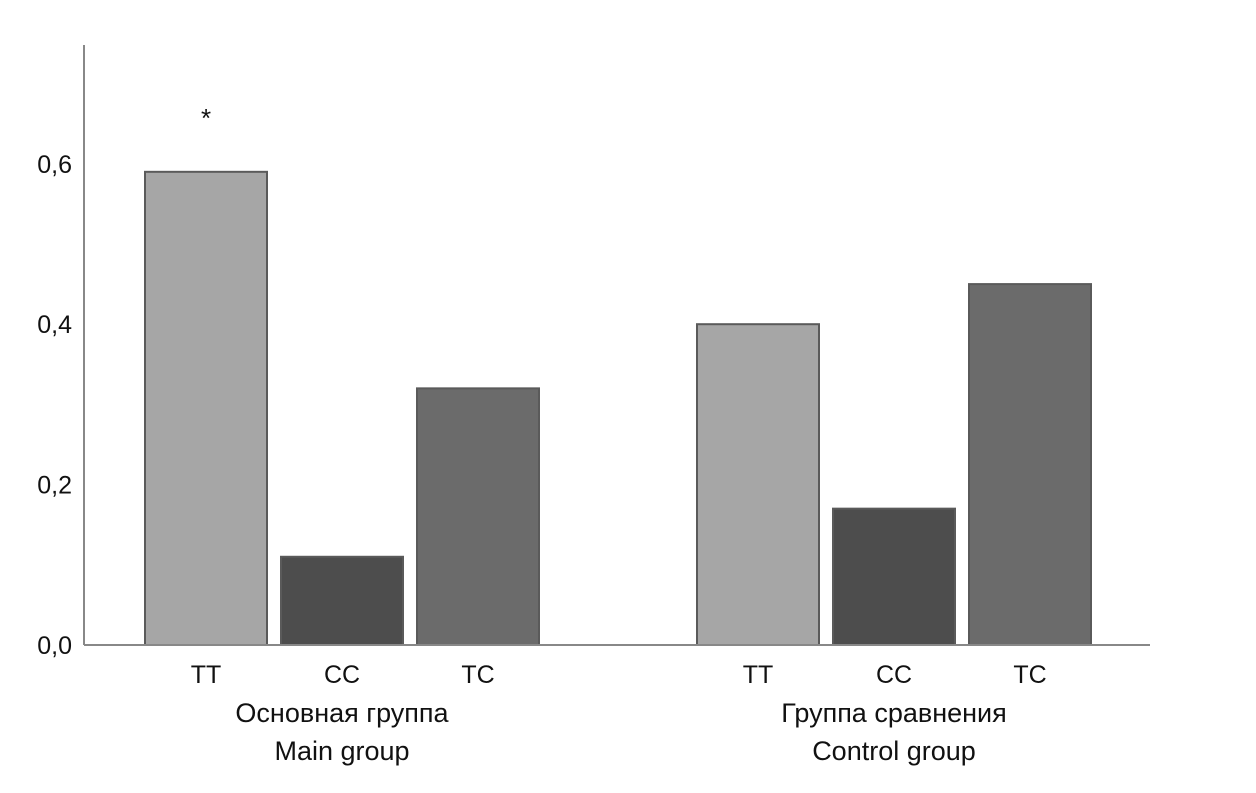  What do you see at coordinates (342, 601) in the screenshot?
I see `bar-main-cc` at bounding box center [342, 601].